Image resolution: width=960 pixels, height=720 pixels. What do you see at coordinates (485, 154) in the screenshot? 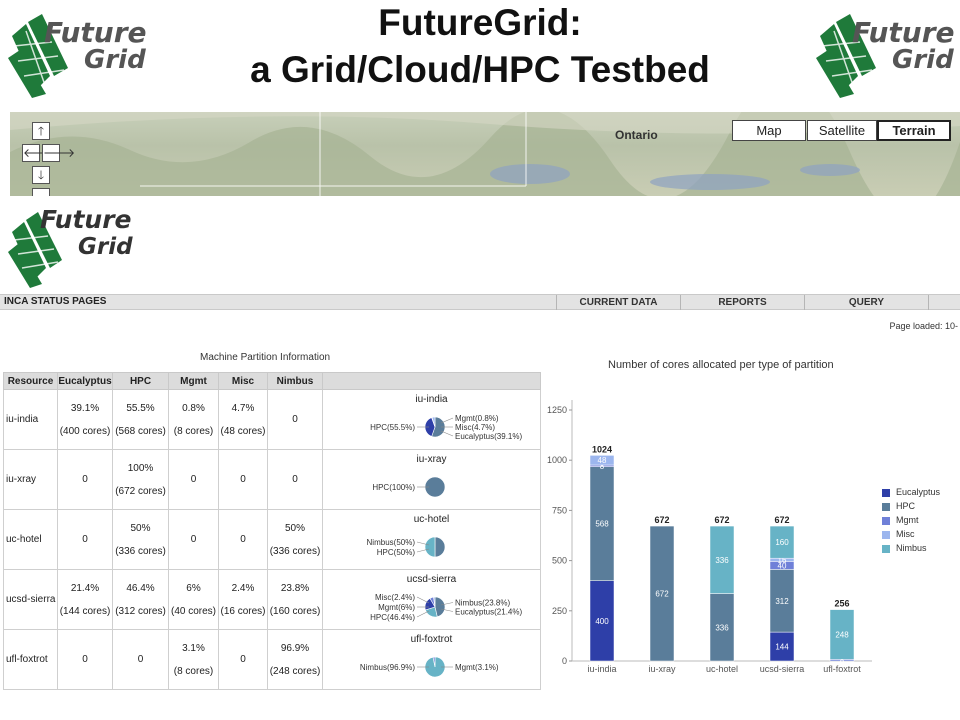
I see `terrain-map: 🡑 🡐 🡒 🡓 Ontario Map Satellite Terrain` at bounding box center [485, 154].